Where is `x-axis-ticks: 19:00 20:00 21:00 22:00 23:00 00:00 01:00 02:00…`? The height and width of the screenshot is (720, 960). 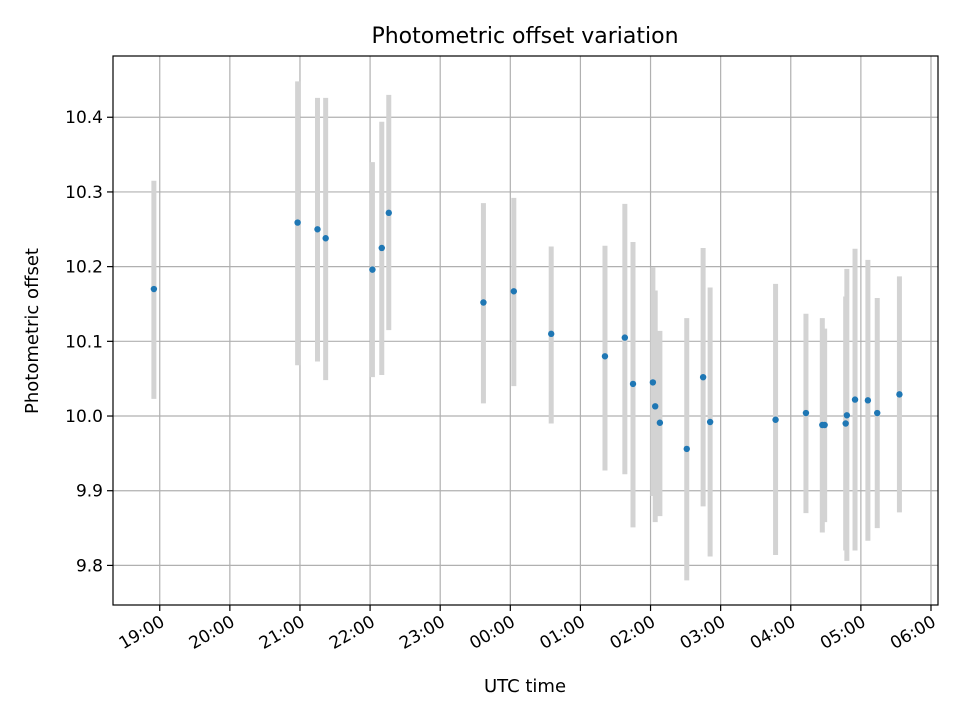
x-axis-ticks: 19:00 20:00 21:00 22:00 23:00 00:00 01:00 02:00… is located at coordinates (527, 629).